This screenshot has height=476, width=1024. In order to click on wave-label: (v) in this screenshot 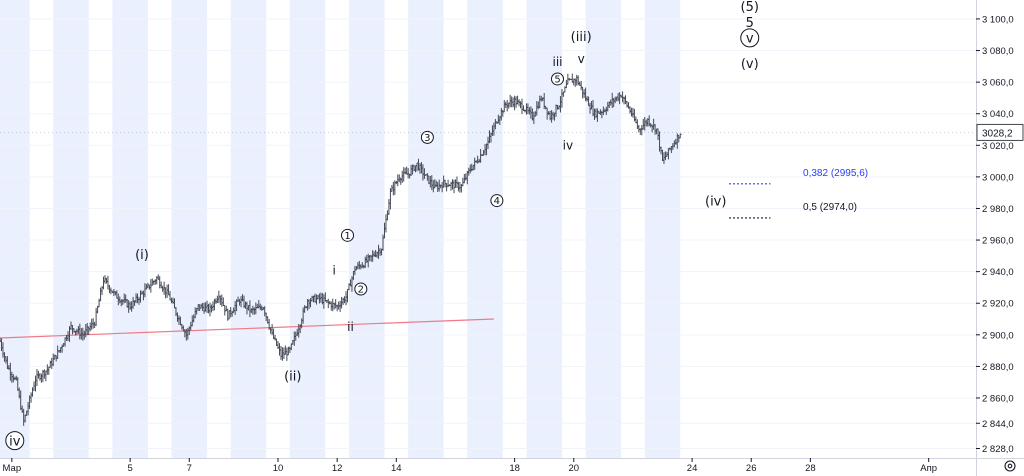, I will do `click(750, 64)`.